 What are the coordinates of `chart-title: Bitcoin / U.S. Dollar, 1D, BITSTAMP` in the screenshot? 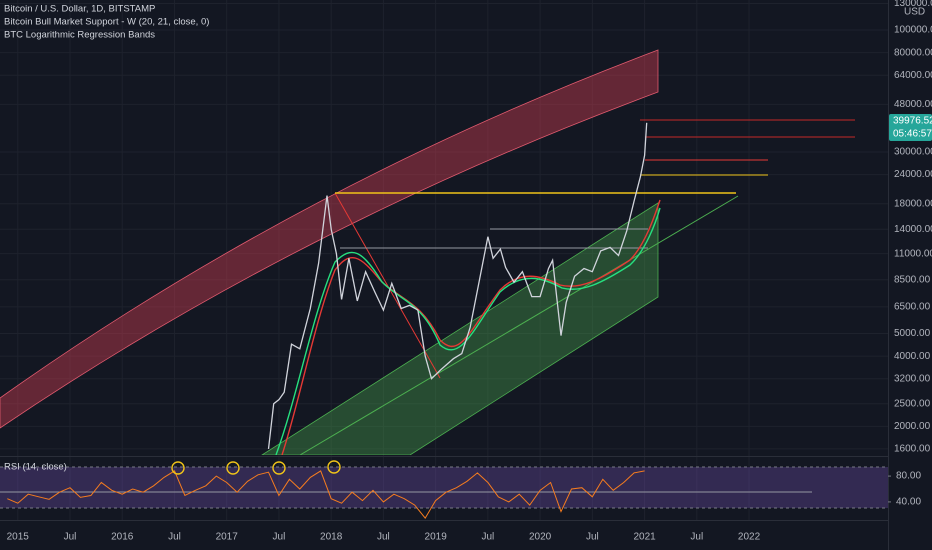 It's located at (79, 9).